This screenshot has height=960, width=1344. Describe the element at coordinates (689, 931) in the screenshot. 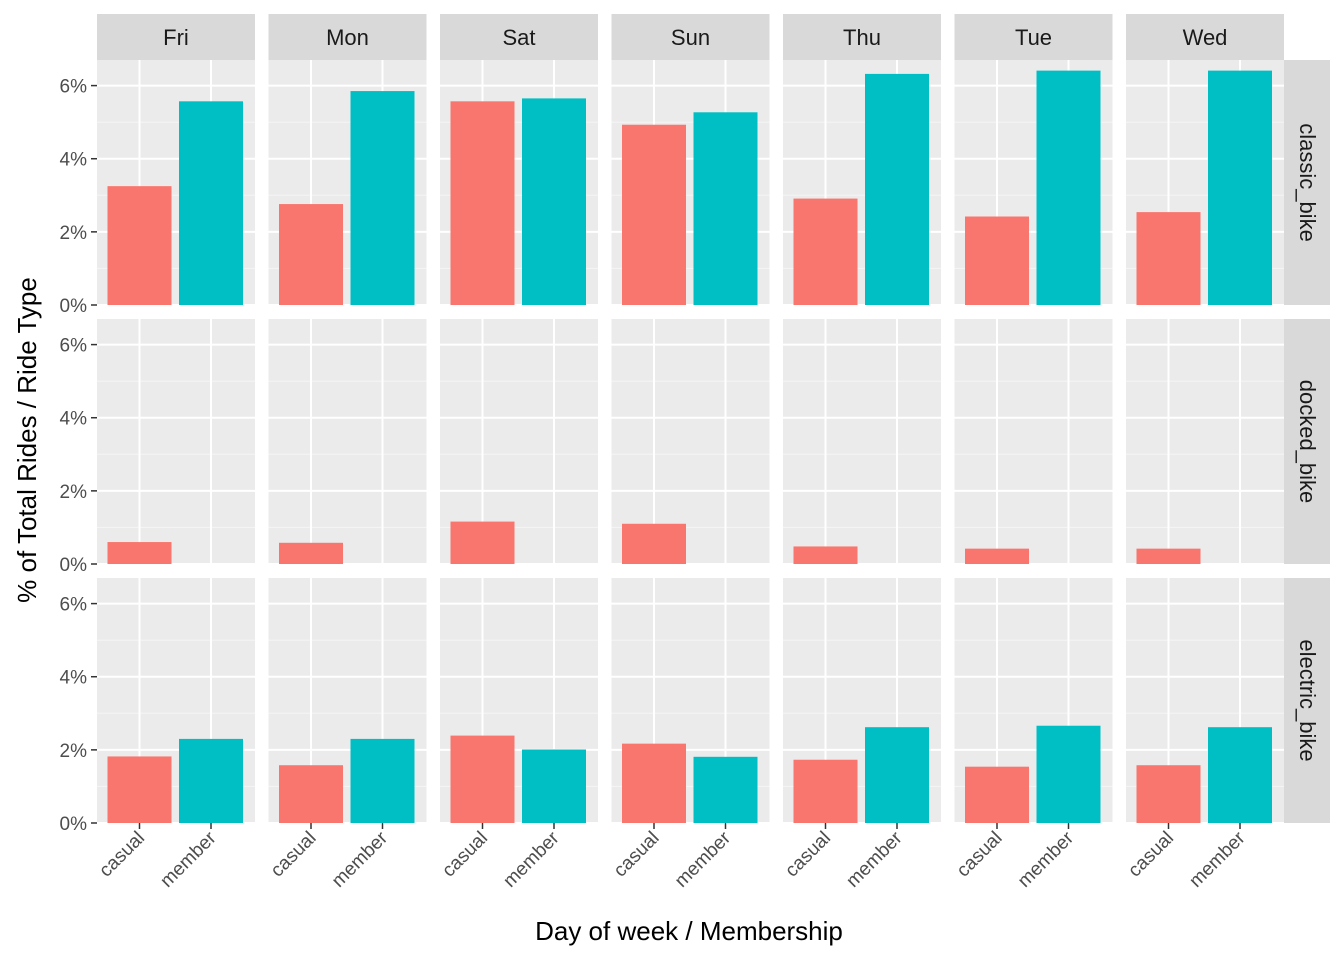

I see `x-axis-title: Day of week / Membership` at that location.